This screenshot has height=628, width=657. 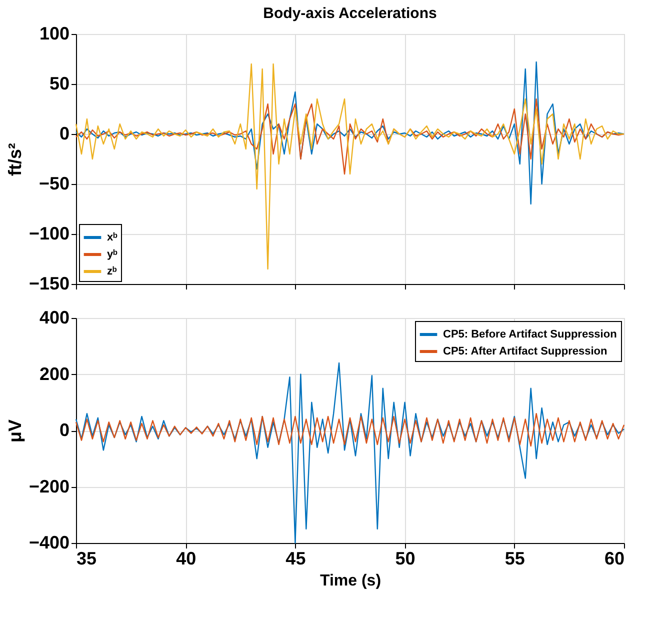 What do you see at coordinates (296, 558) in the screenshot?
I see `x-tick-label: 45` at bounding box center [296, 558].